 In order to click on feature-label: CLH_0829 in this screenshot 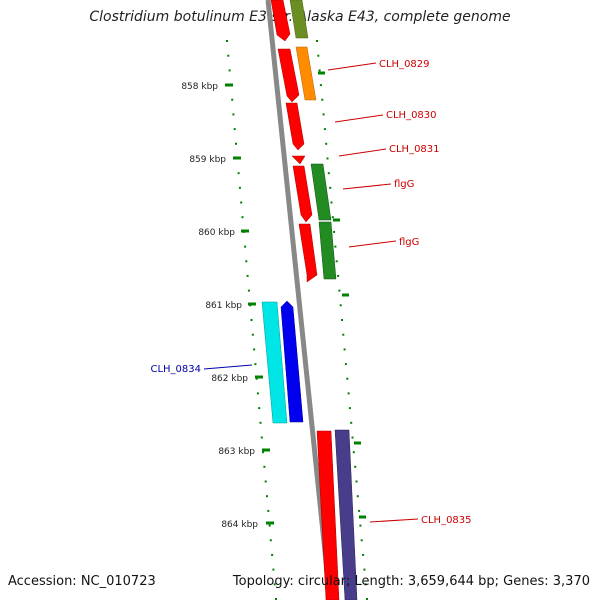, I will do `click(404, 64)`.